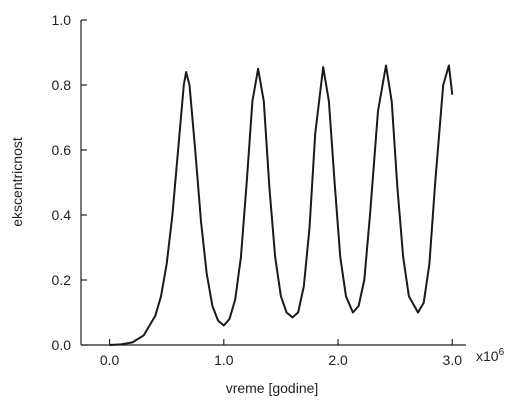  I want to click on x-tick-label: 1.0, so click(224, 360).